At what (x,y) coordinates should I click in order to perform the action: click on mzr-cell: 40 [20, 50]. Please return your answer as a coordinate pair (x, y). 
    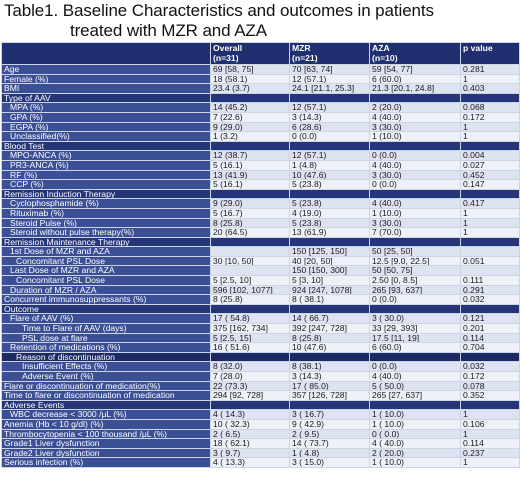
    Looking at the image, I should click on (329, 261).